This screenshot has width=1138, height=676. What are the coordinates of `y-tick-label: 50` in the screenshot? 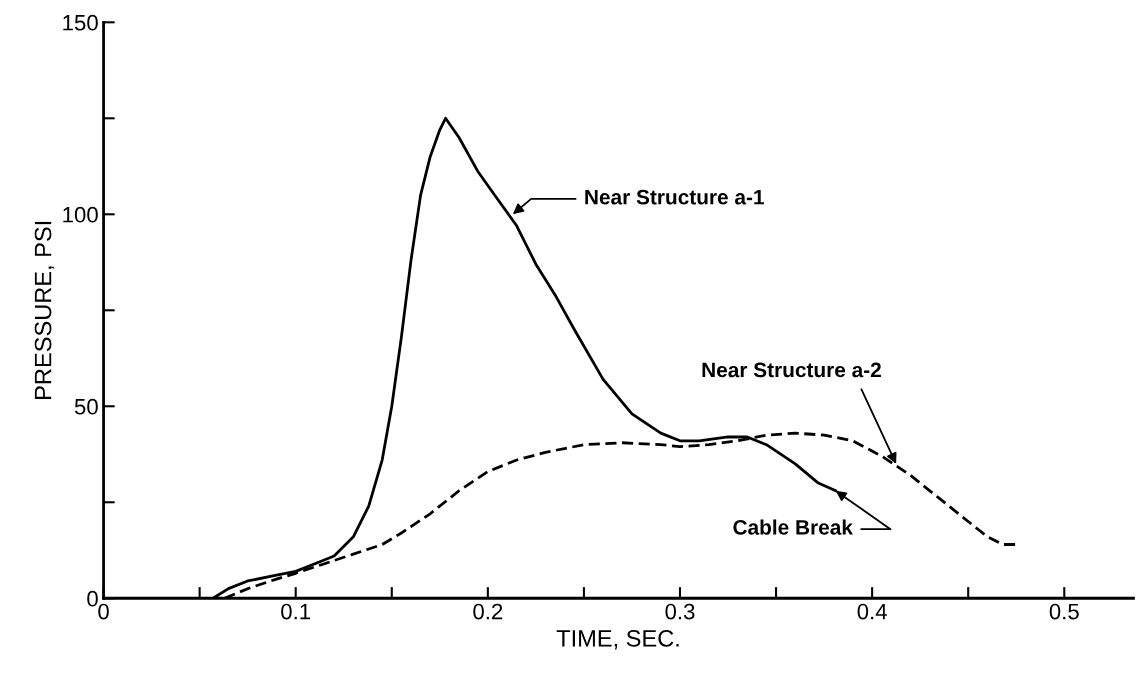 It's located at (86, 406).